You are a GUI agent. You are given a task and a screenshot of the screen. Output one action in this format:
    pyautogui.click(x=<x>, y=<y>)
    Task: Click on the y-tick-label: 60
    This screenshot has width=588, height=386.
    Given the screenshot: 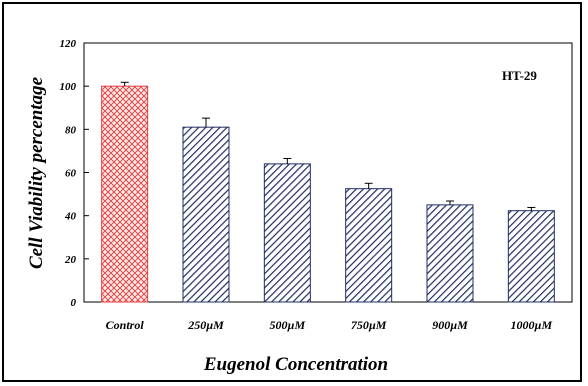 What is the action you would take?
    pyautogui.click(x=71, y=174)
    